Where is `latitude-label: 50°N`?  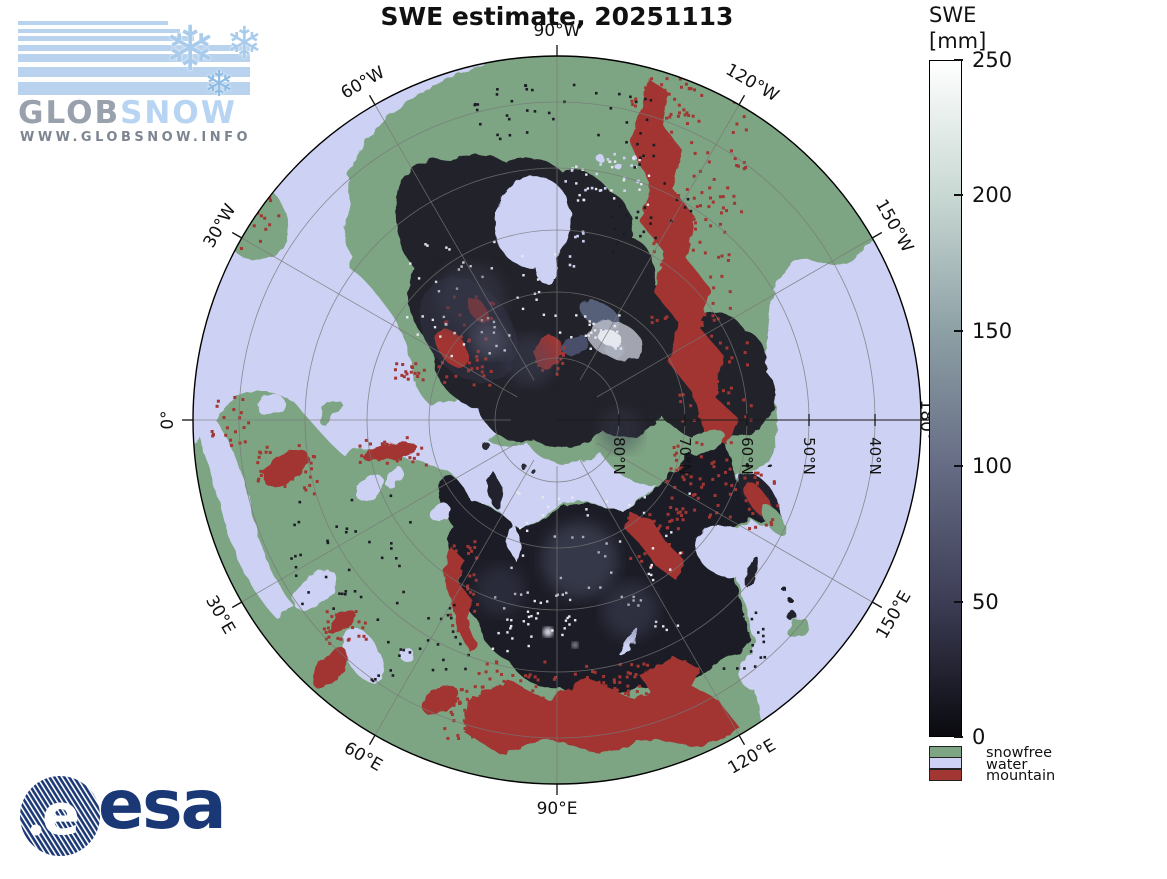 latitude-label: 50°N is located at coordinates (809, 456).